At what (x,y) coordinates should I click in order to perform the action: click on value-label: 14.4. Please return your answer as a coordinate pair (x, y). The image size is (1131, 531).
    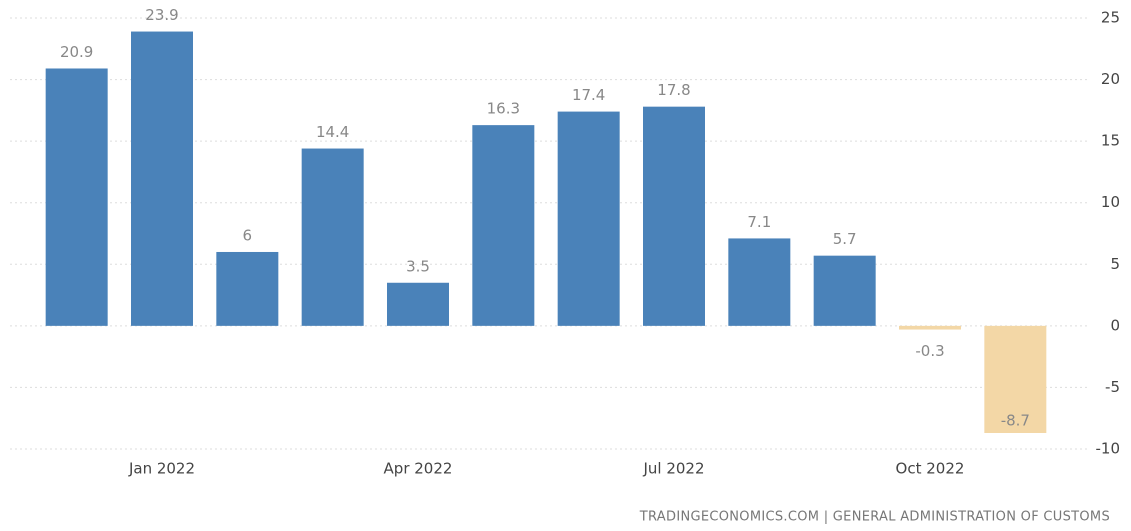
    Looking at the image, I should click on (332, 132).